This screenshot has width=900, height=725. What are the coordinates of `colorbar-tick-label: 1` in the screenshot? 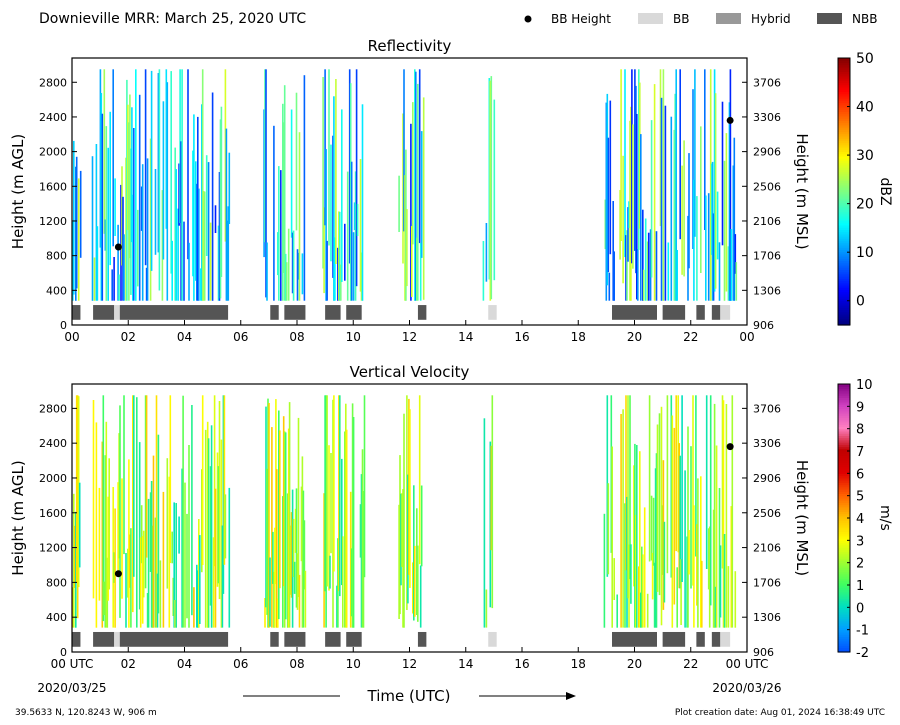 It's located at (860, 586).